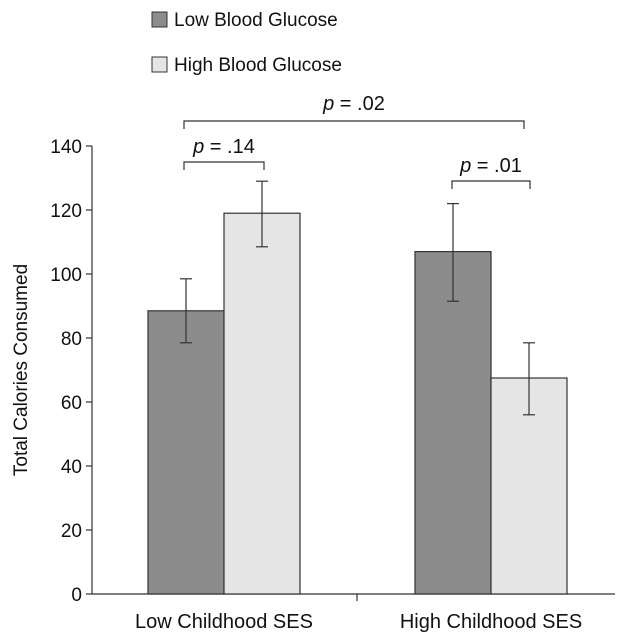 This screenshot has height=636, width=619. What do you see at coordinates (256, 20) in the screenshot?
I see `legend-label-low-glucose: Low Blood Glucose` at bounding box center [256, 20].